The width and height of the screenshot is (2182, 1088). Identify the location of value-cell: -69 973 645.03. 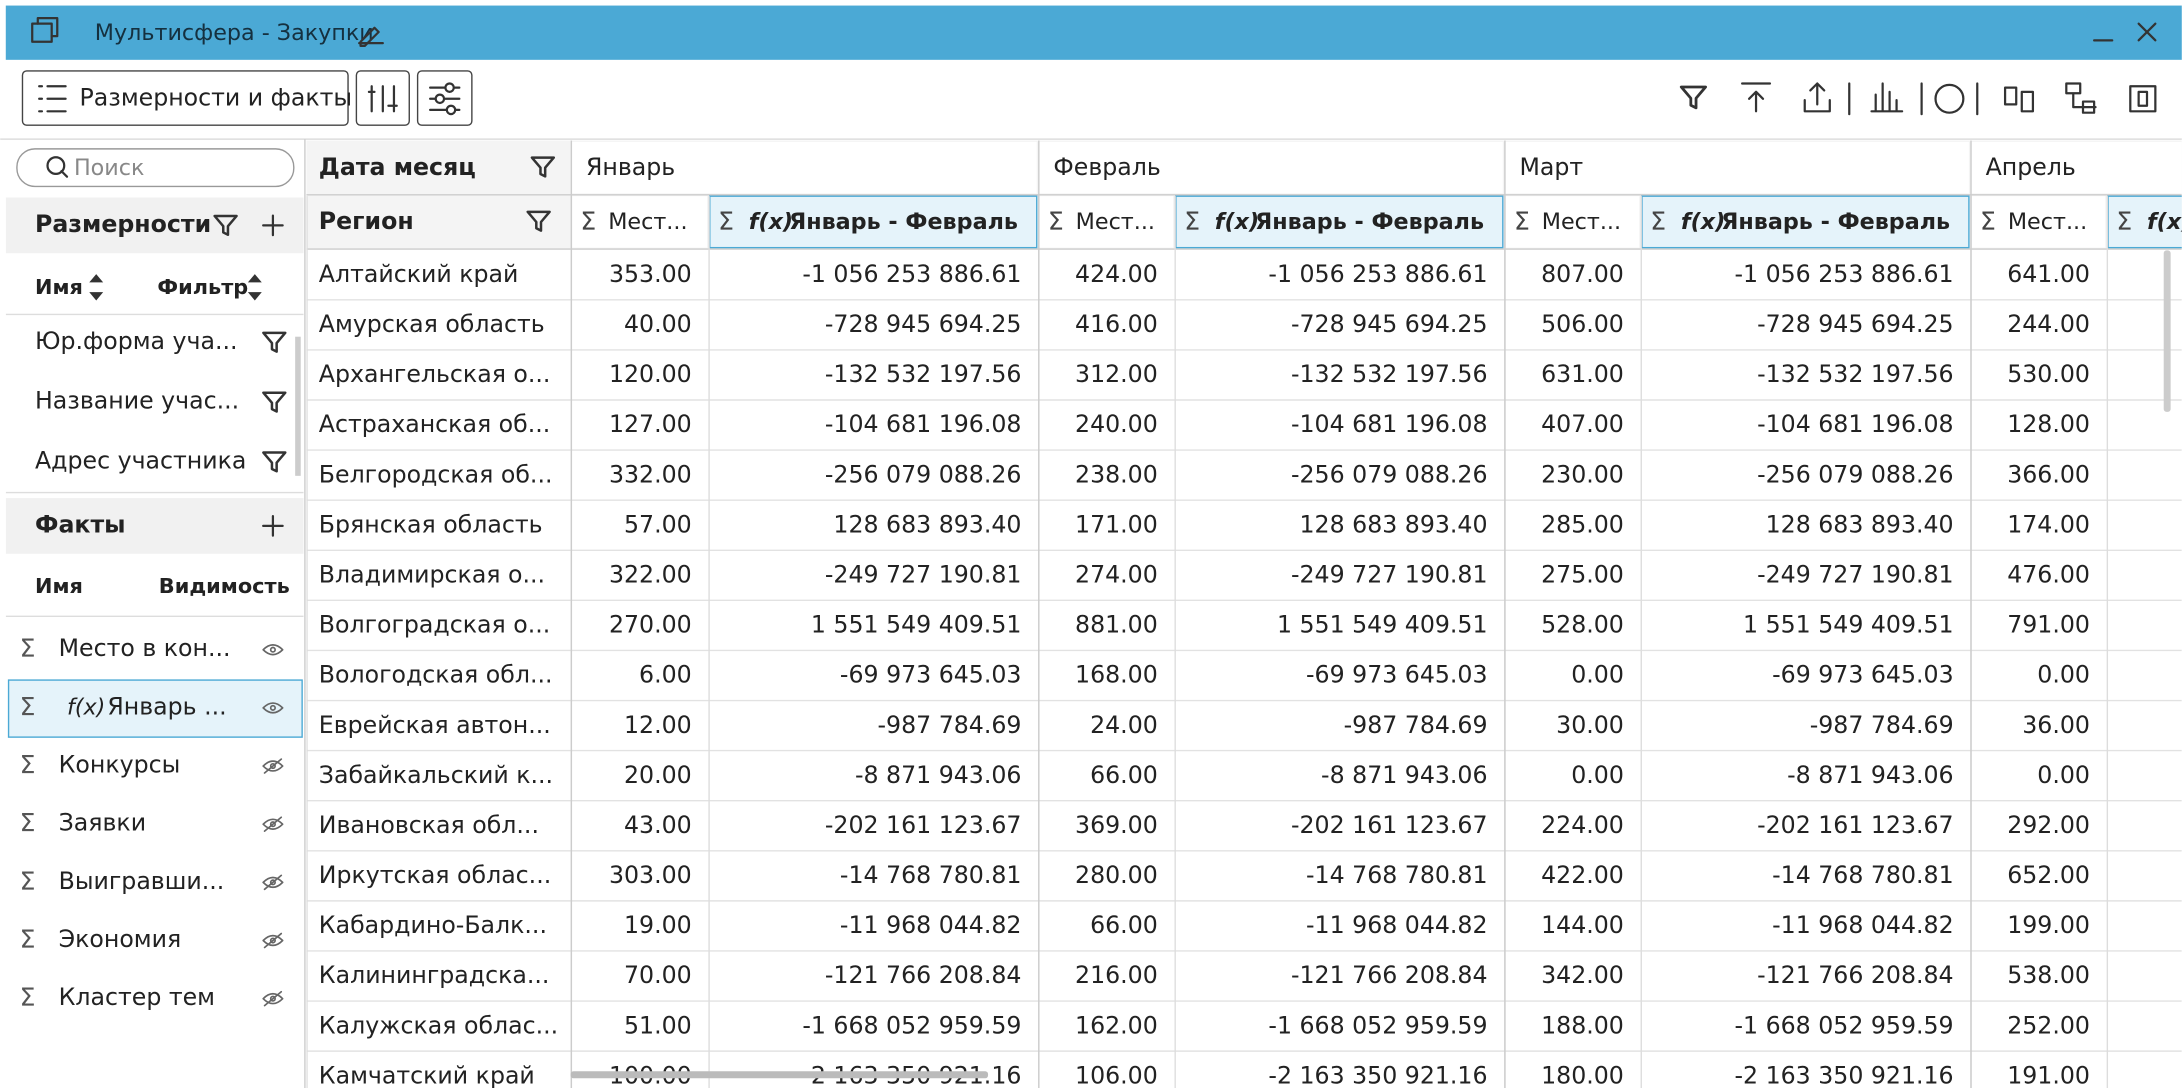
(1862, 675).